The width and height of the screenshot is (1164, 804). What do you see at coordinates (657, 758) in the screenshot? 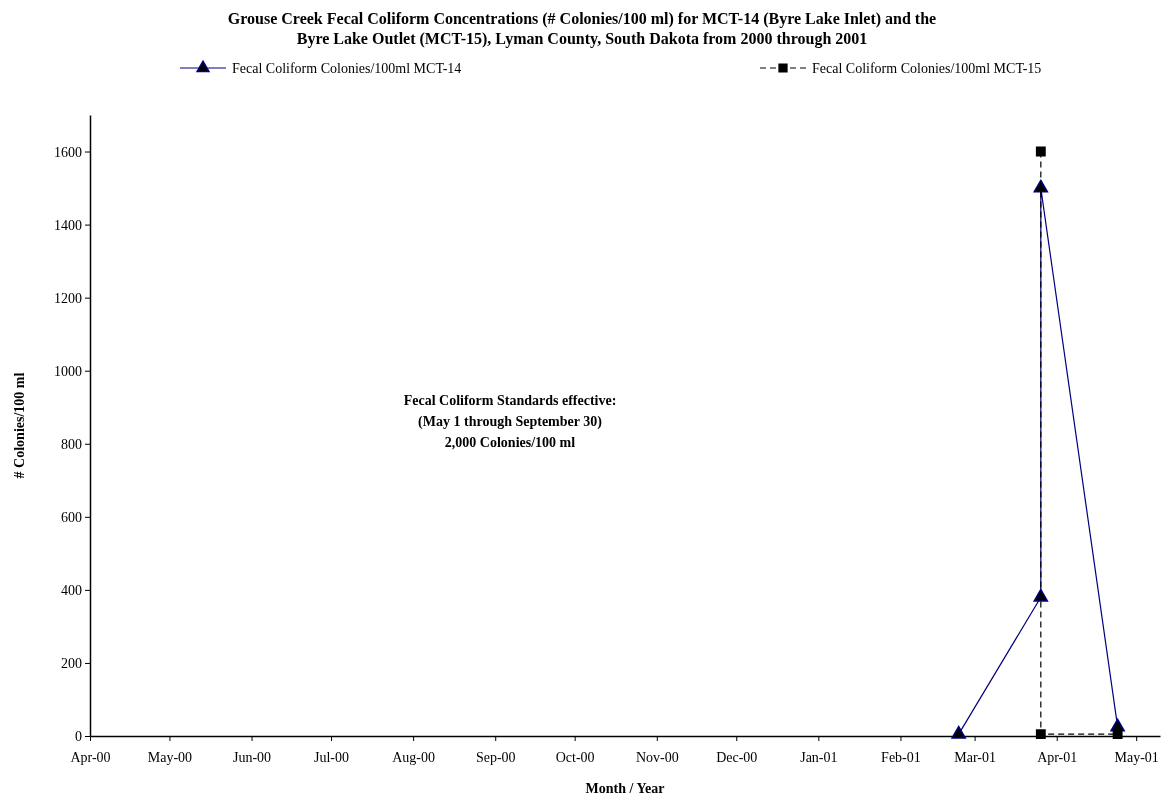
I see `x-tick-label: Nov-00` at bounding box center [657, 758].